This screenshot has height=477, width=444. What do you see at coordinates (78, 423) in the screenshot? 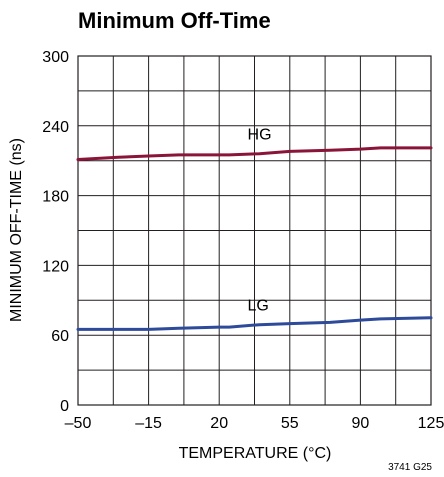
I see `x-tick-label: –50` at bounding box center [78, 423].